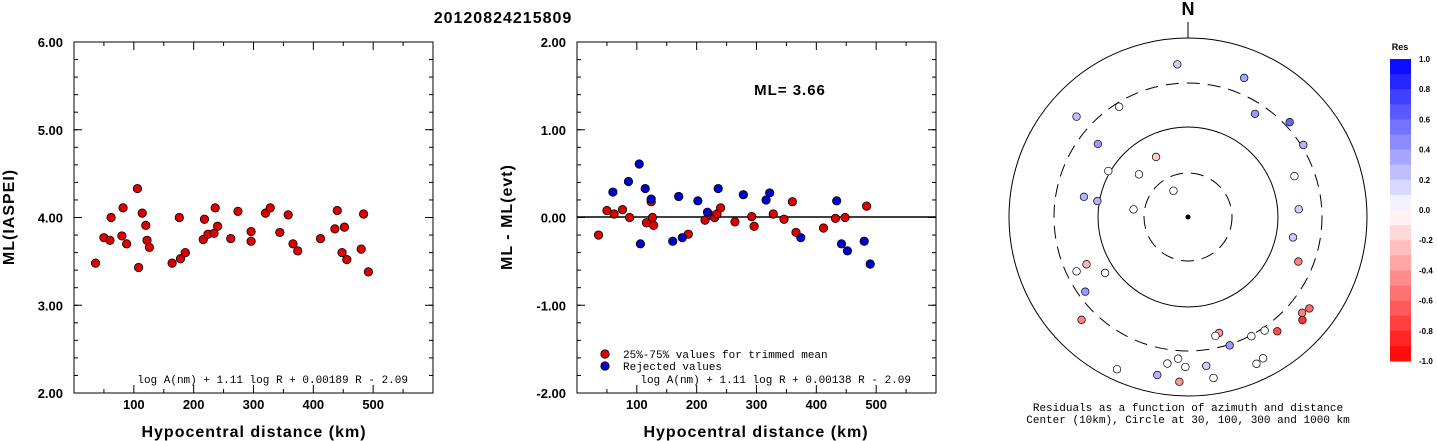 This screenshot has height=441, width=1437. I want to click on panel1-xtick-label: 300, so click(254, 404).